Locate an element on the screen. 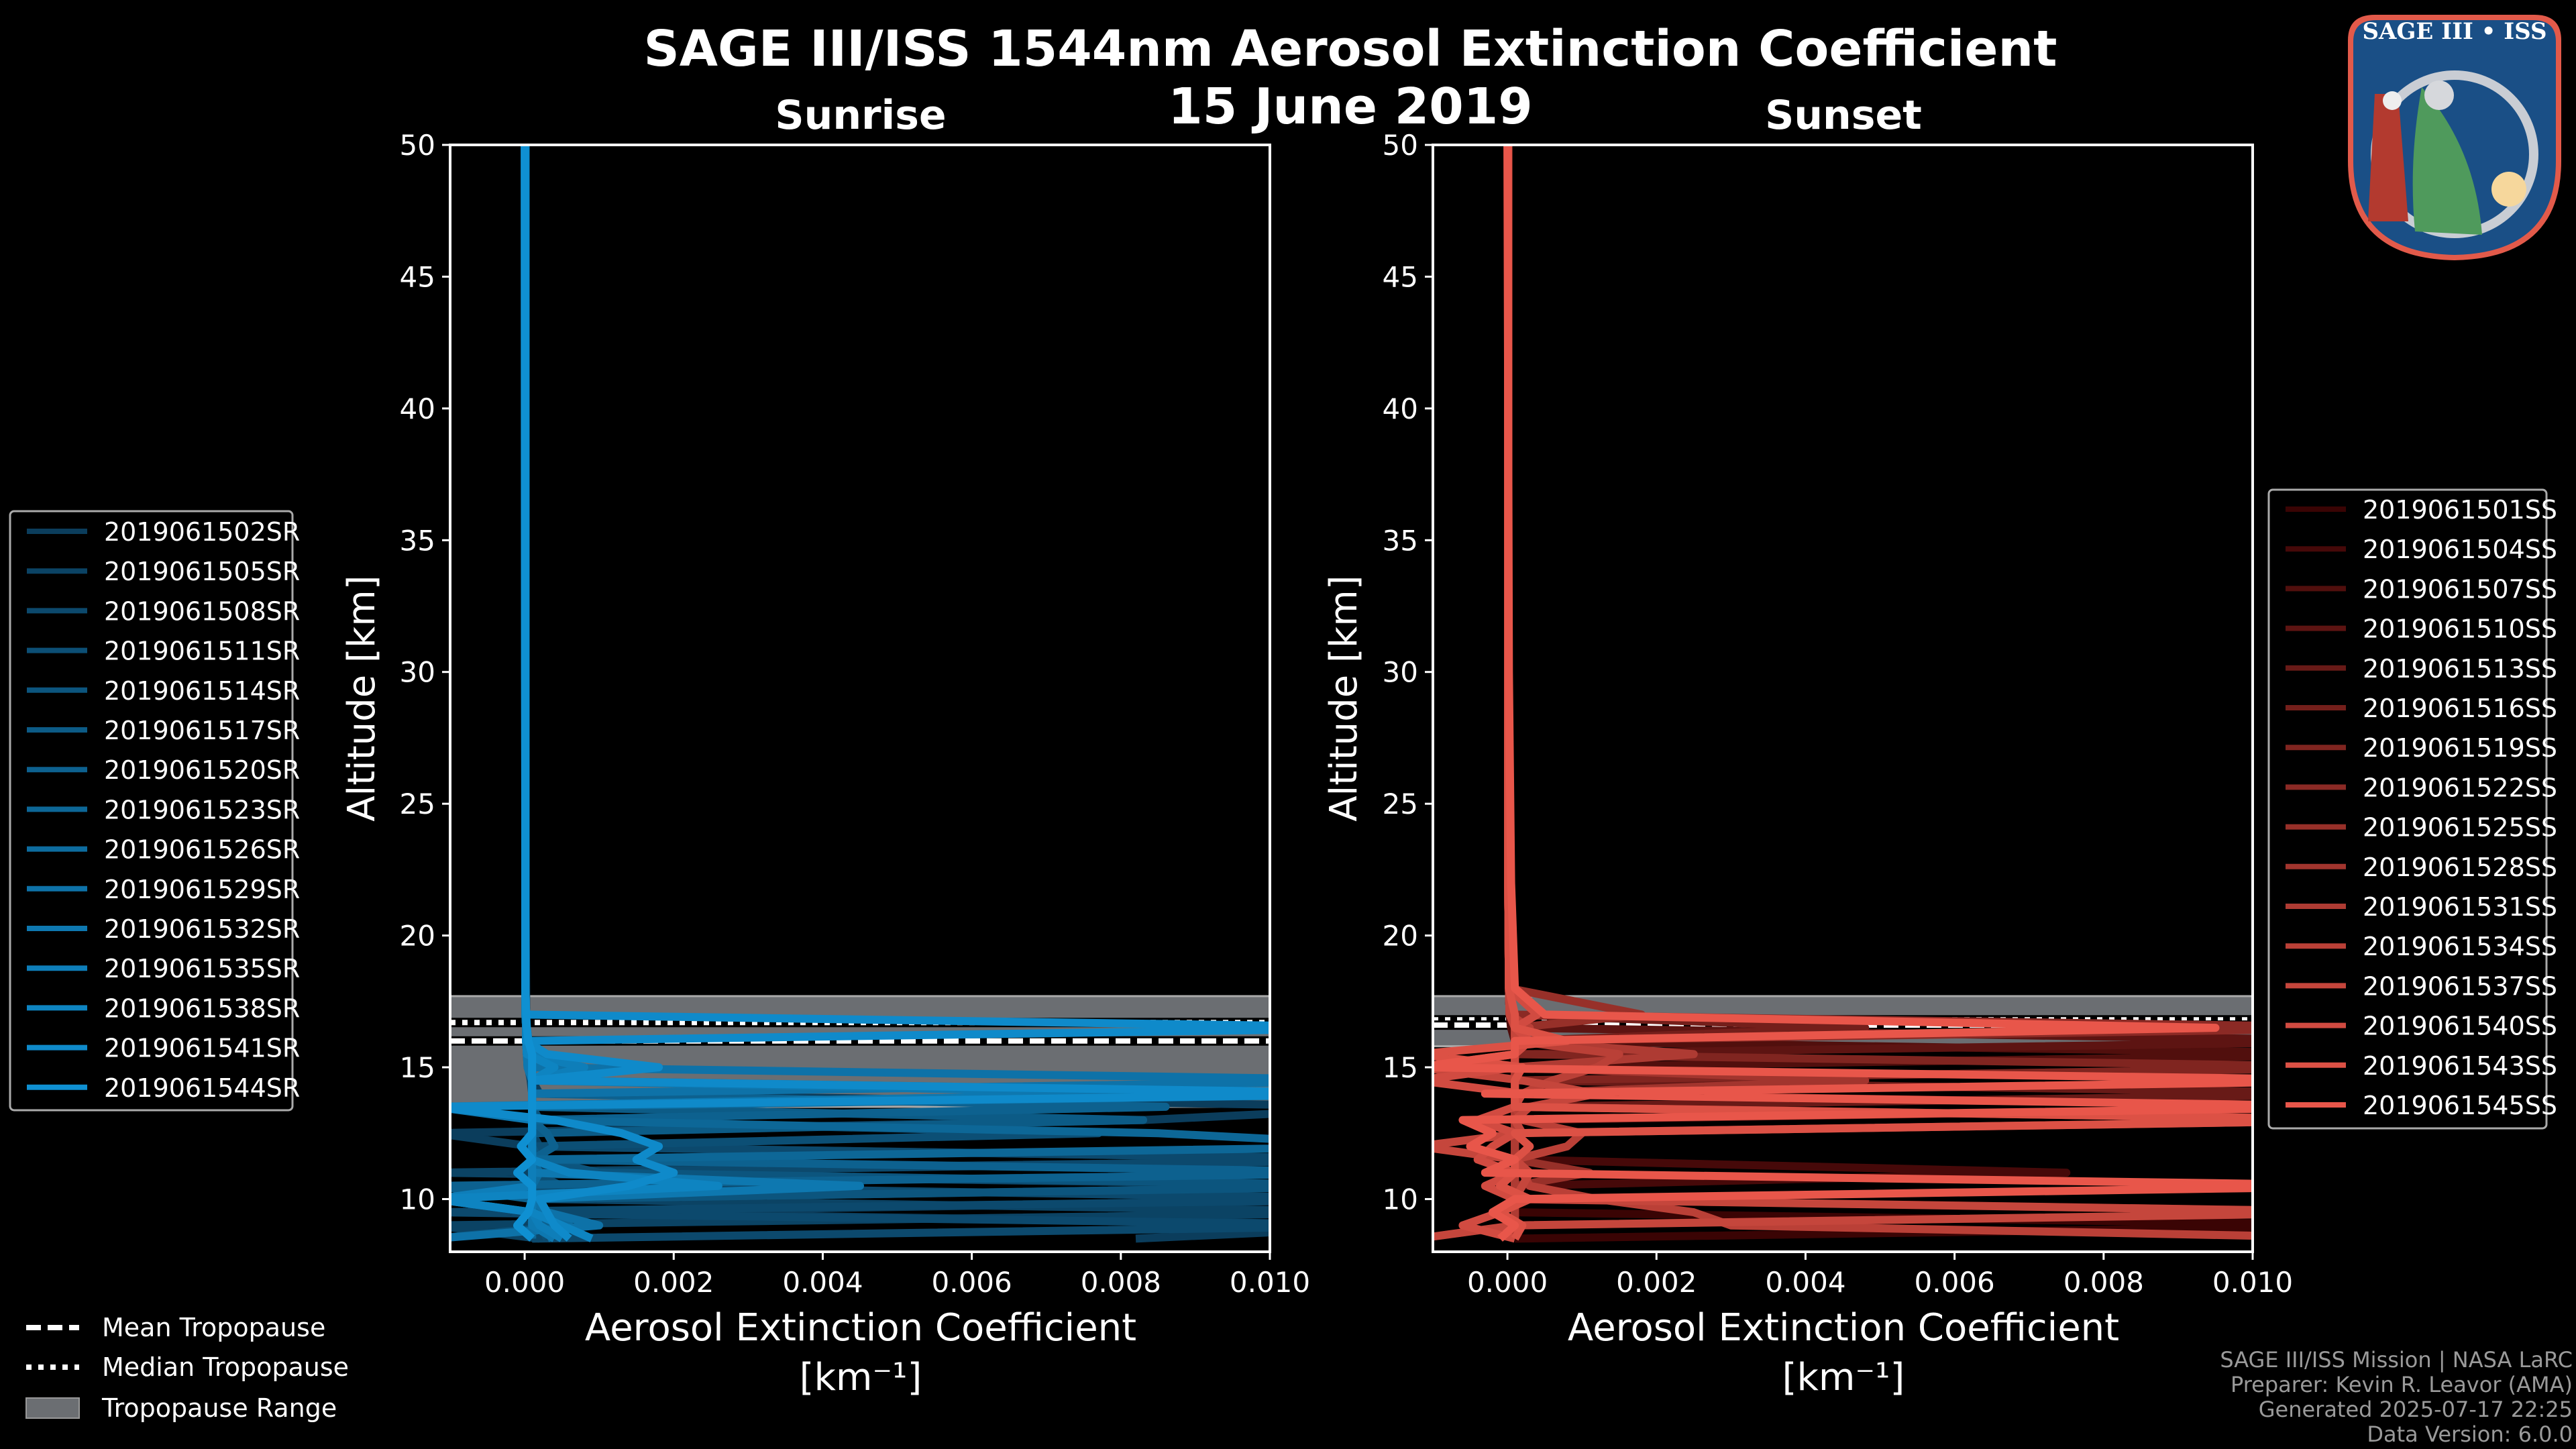  tropopause-range-swatch is located at coordinates (52, 1408).